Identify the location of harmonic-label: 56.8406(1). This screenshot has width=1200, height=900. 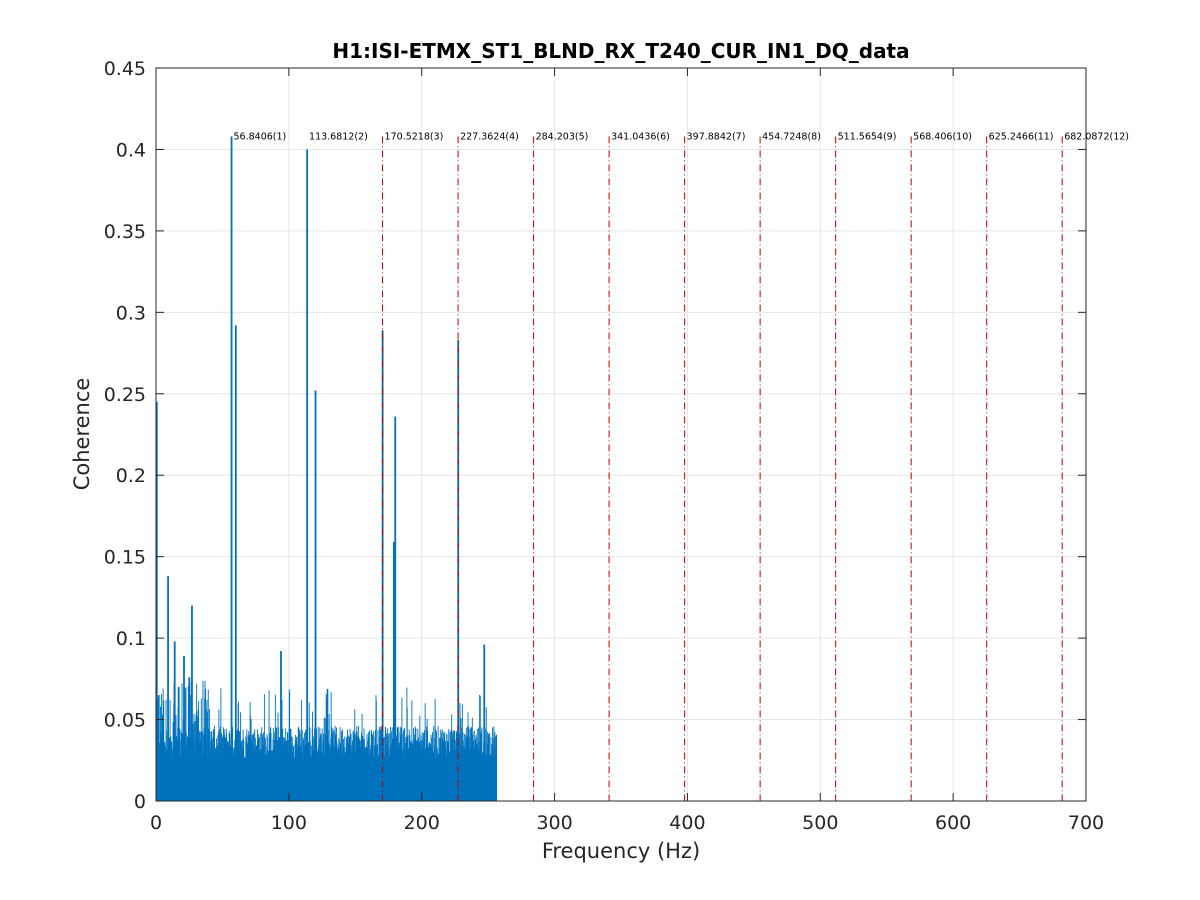
(260, 136).